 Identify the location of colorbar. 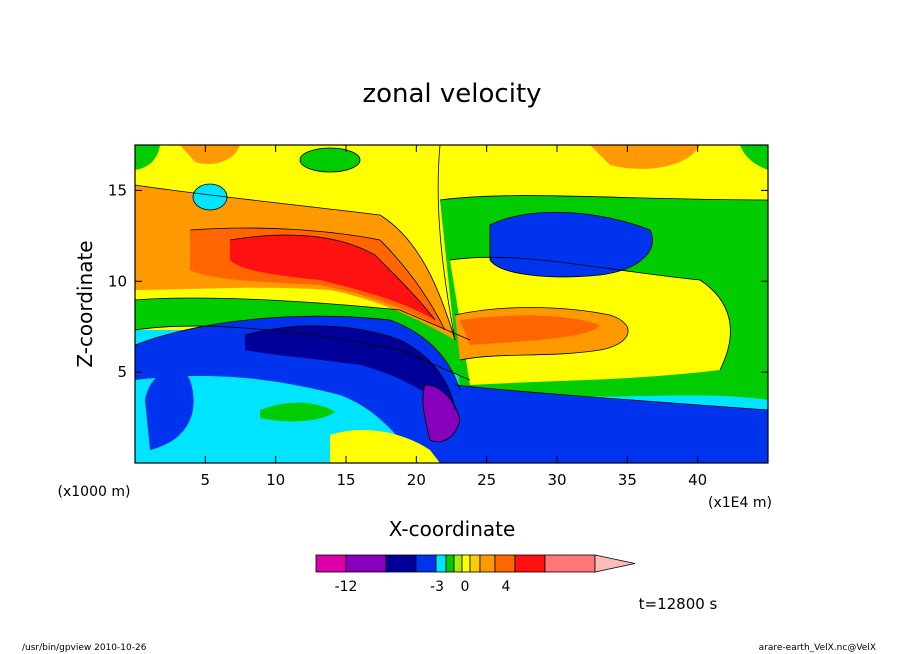
(475, 563).